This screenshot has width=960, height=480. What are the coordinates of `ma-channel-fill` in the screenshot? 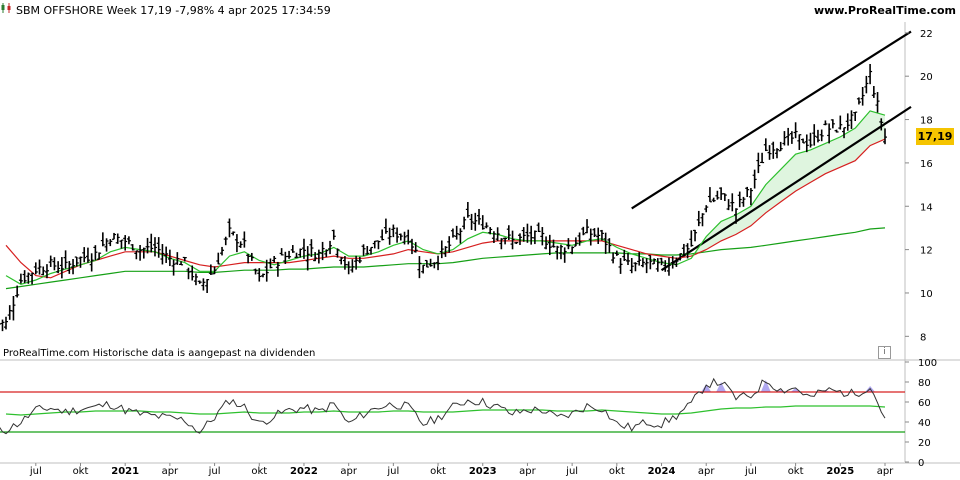 It's located at (788, 184).